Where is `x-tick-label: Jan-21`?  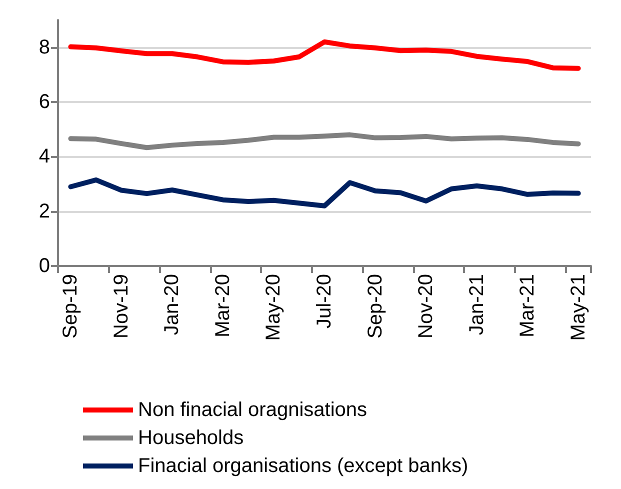 x-tick-label: Jan-21 is located at coordinates (477, 305).